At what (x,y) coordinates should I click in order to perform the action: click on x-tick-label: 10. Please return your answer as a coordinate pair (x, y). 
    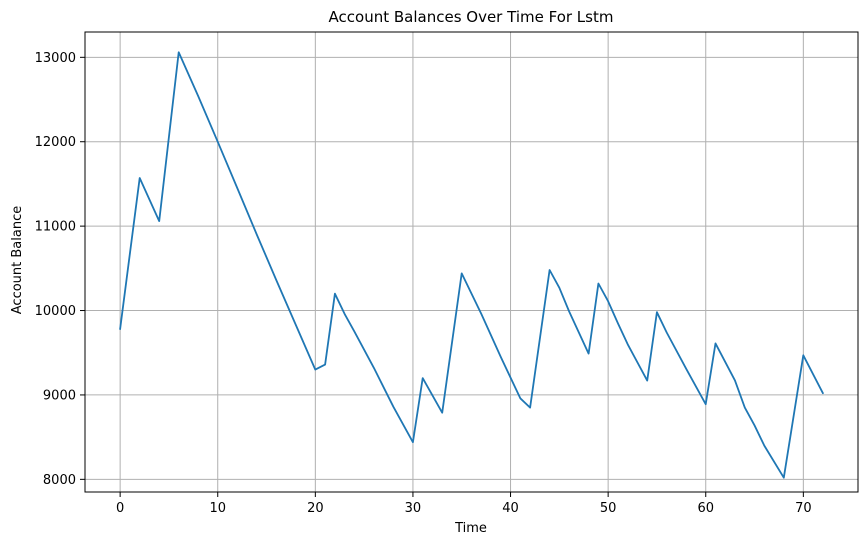
    Looking at the image, I should click on (217, 508).